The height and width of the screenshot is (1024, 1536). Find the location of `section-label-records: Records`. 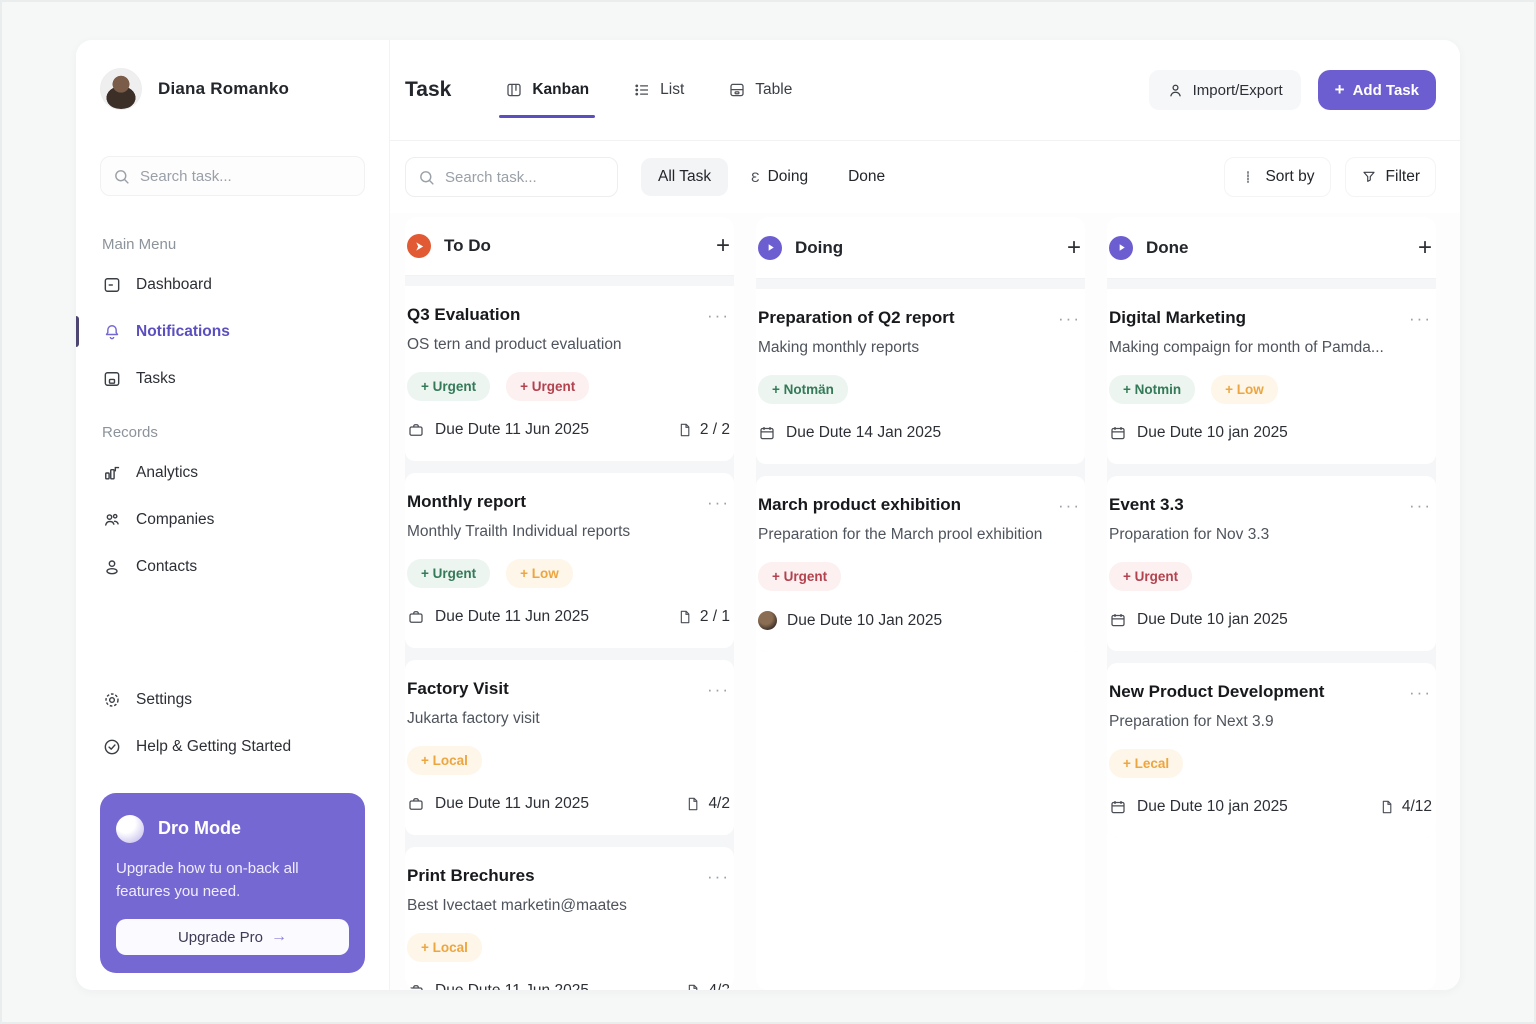

section-label-records: Records is located at coordinates (130, 432).